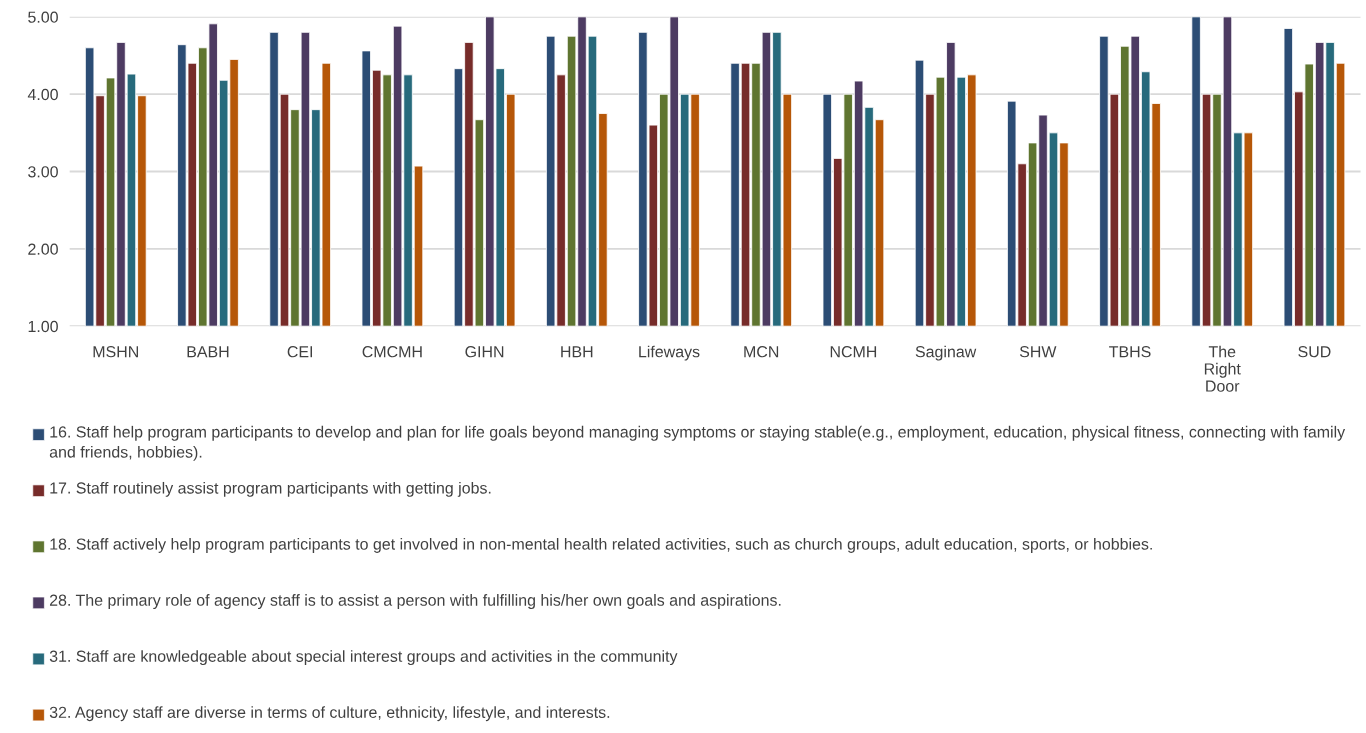 This screenshot has width=1366, height=733. What do you see at coordinates (43, 172) in the screenshot?
I see `y-tick-label: 3.00` at bounding box center [43, 172].